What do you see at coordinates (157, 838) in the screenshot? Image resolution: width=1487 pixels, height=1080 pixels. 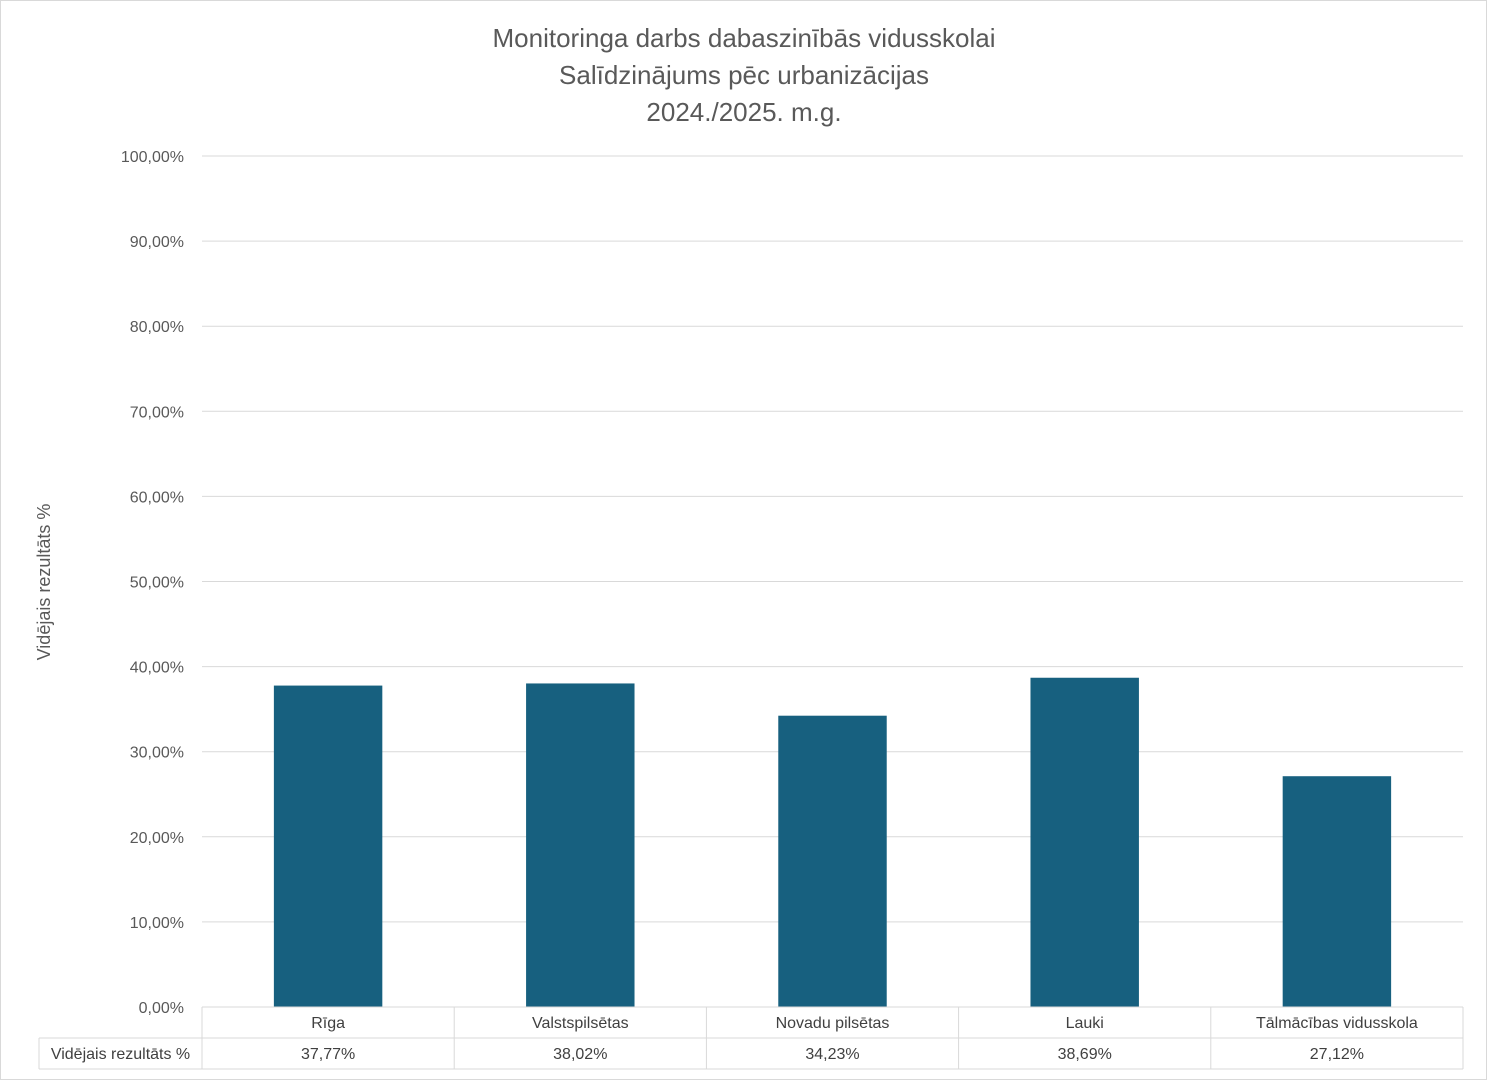 I see `y-tick-label: 20,00%` at bounding box center [157, 838].